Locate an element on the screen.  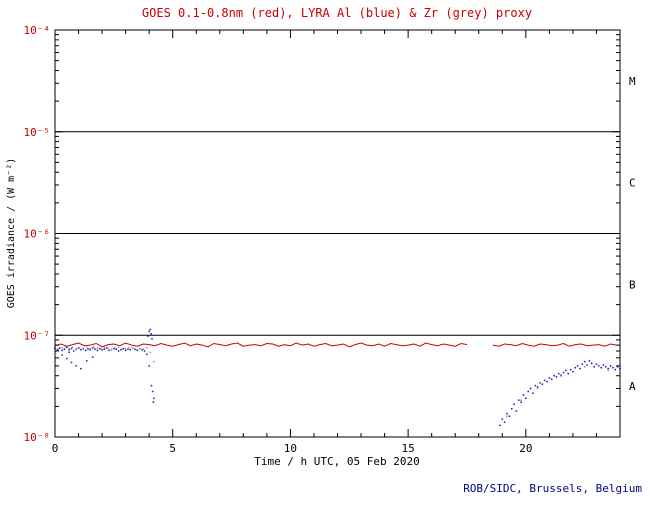
x-tick-label: 5 is located at coordinates (172, 448).